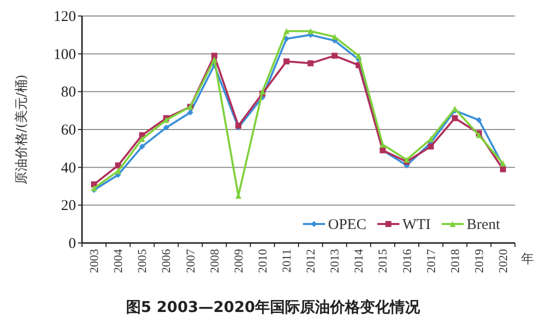 The width and height of the screenshot is (546, 323). Describe the element at coordinates (455, 261) in the screenshot. I see `x-tick-label: 2018` at that location.